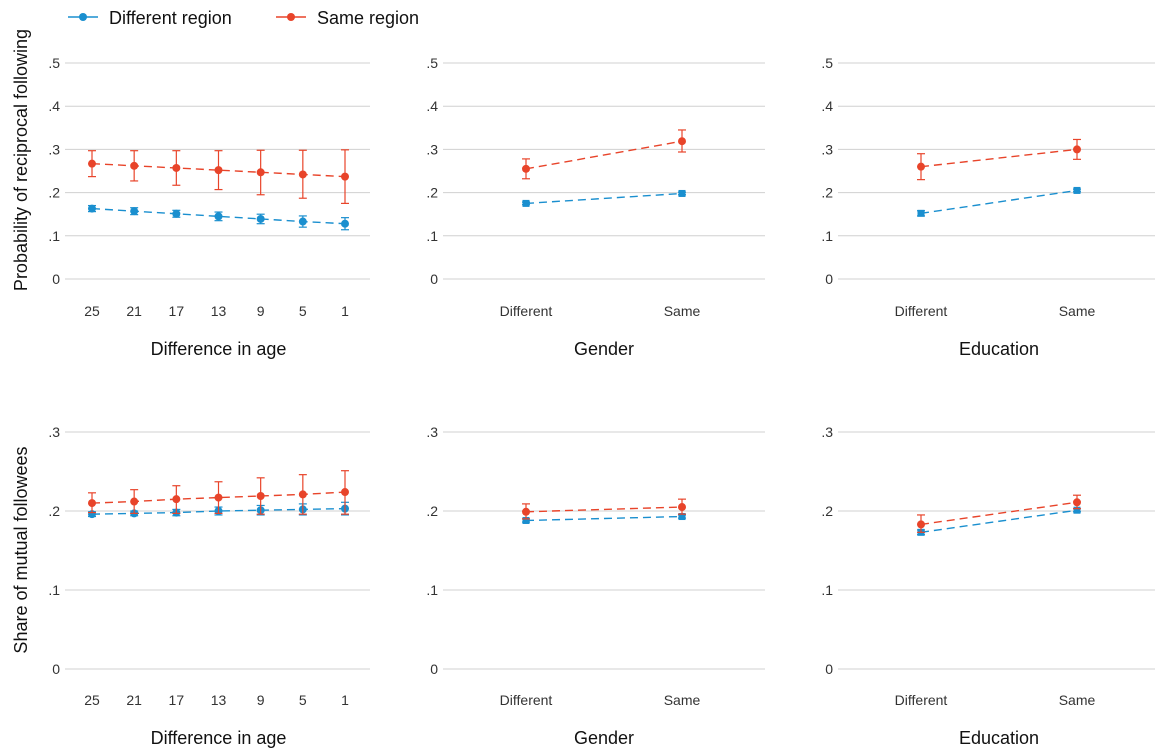 The width and height of the screenshot is (1157, 755). Describe the element at coordinates (150, 18) in the screenshot. I see `legend-item-different-region: Different region` at that location.